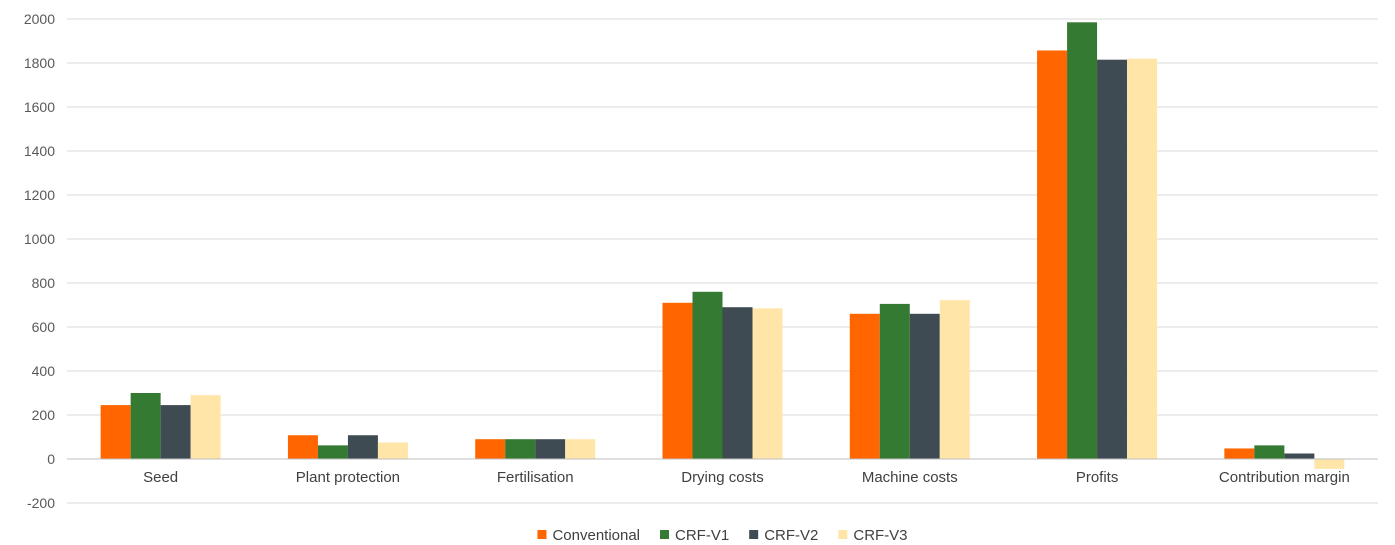 The width and height of the screenshot is (1395, 545). I want to click on legend-swatch-crf-v1, so click(665, 534).